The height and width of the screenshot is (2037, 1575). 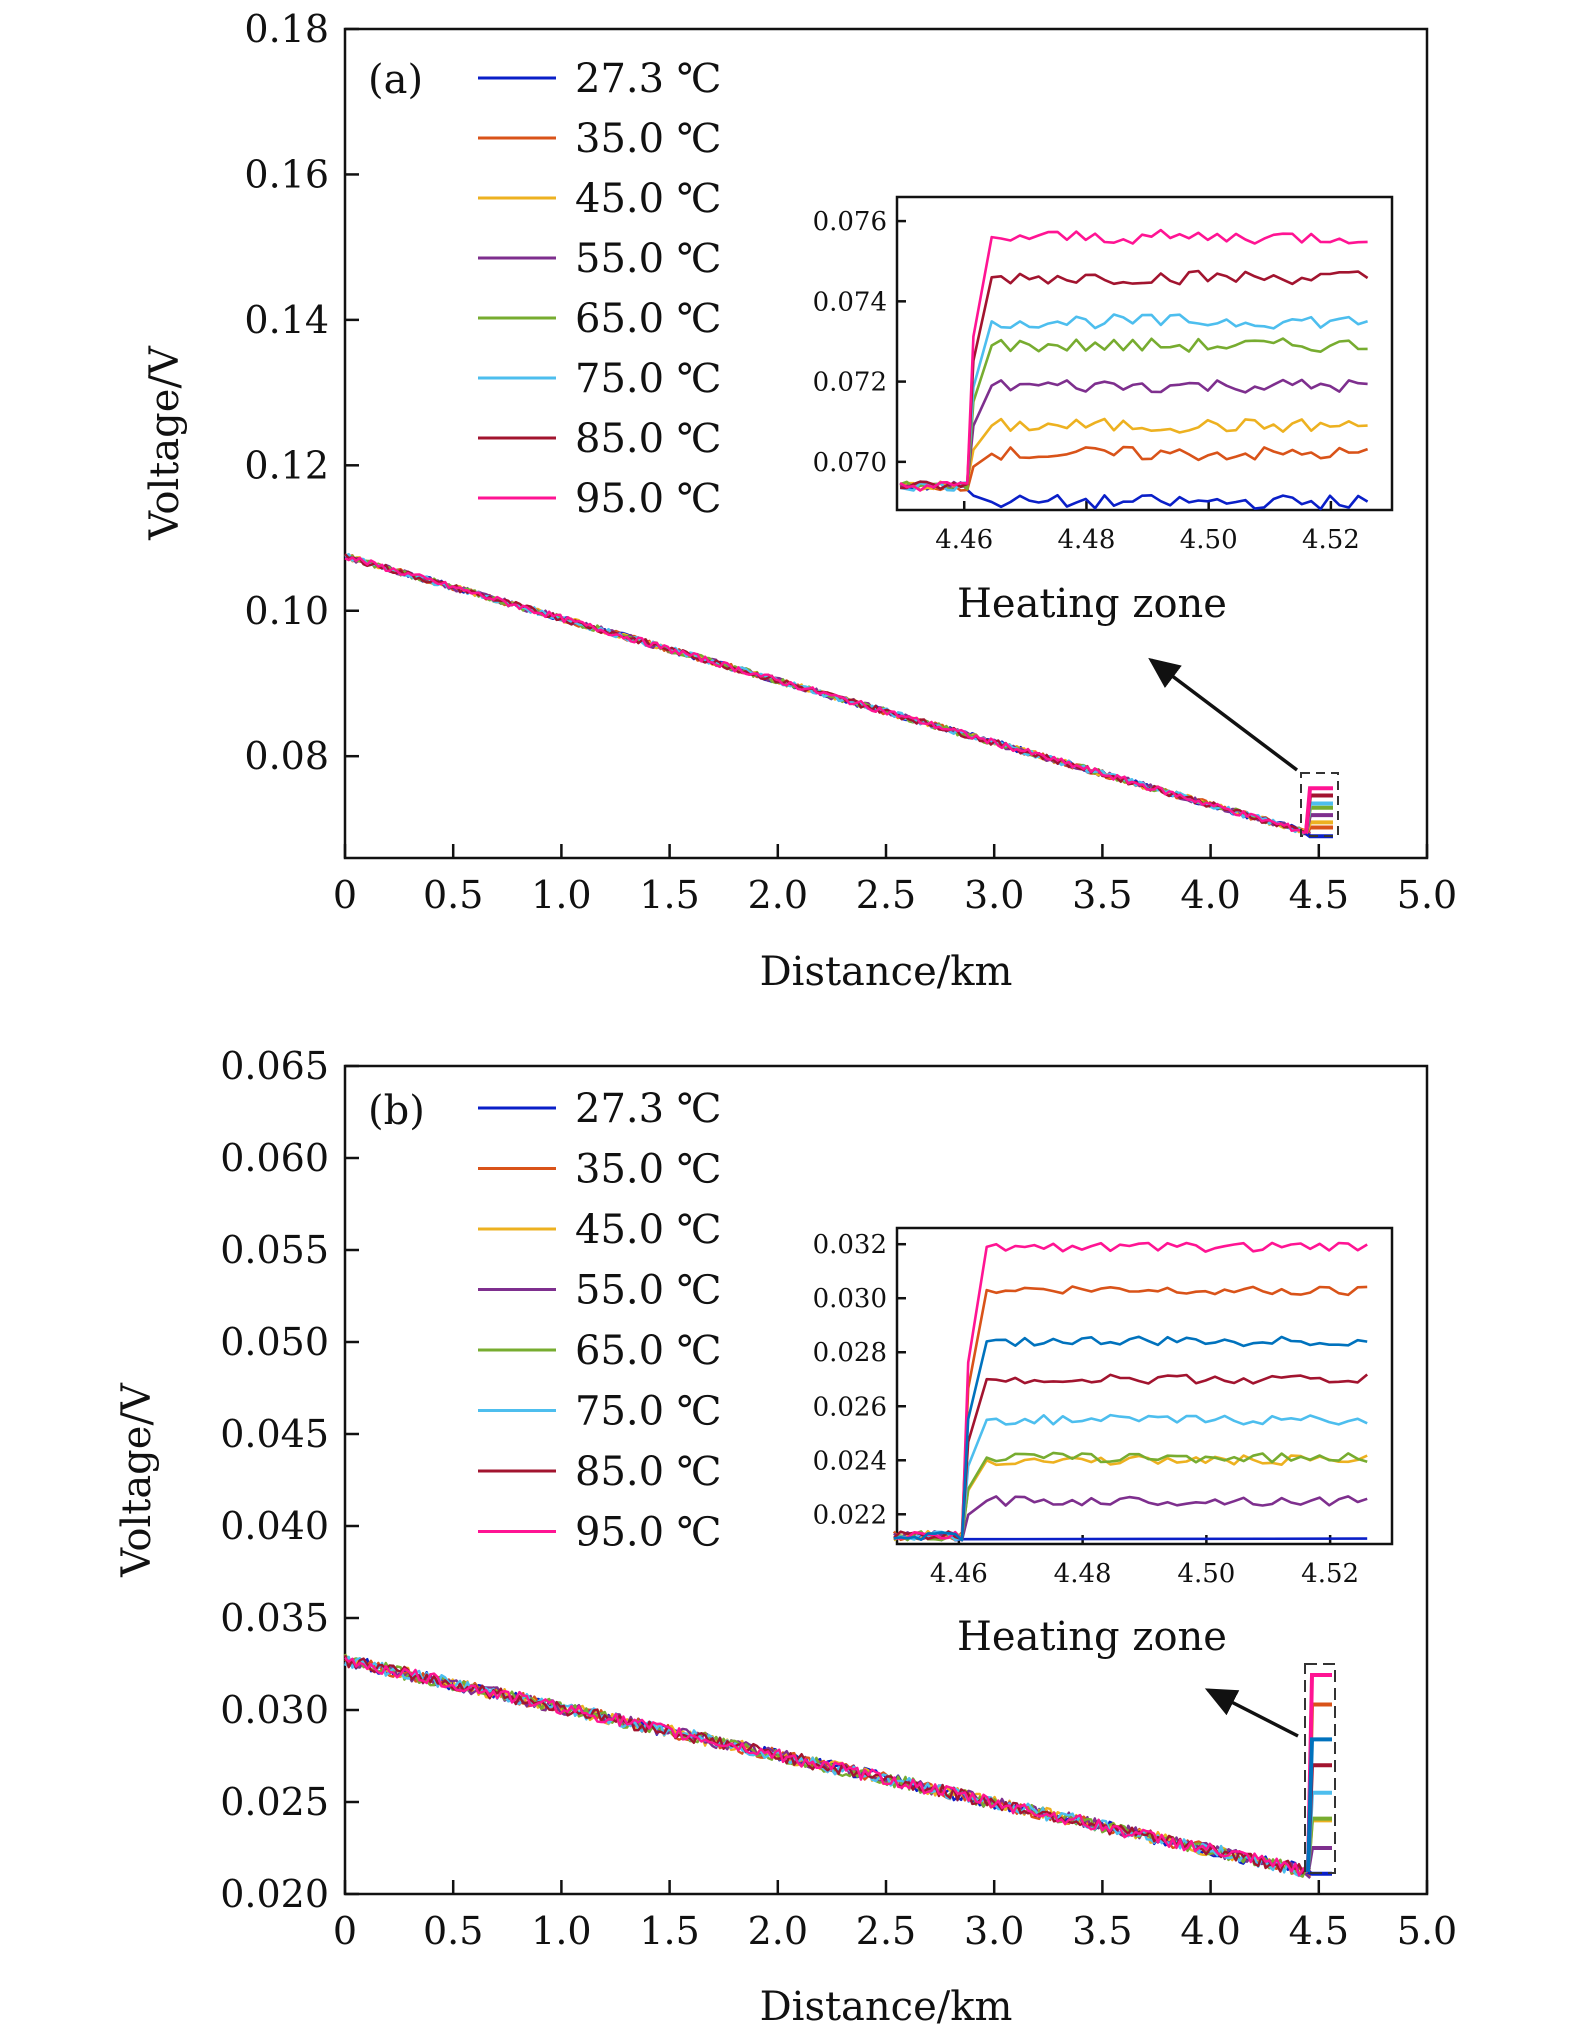 What do you see at coordinates (850, 1245) in the screenshot?
I see `inset-y-tick-label: 0.032` at bounding box center [850, 1245].